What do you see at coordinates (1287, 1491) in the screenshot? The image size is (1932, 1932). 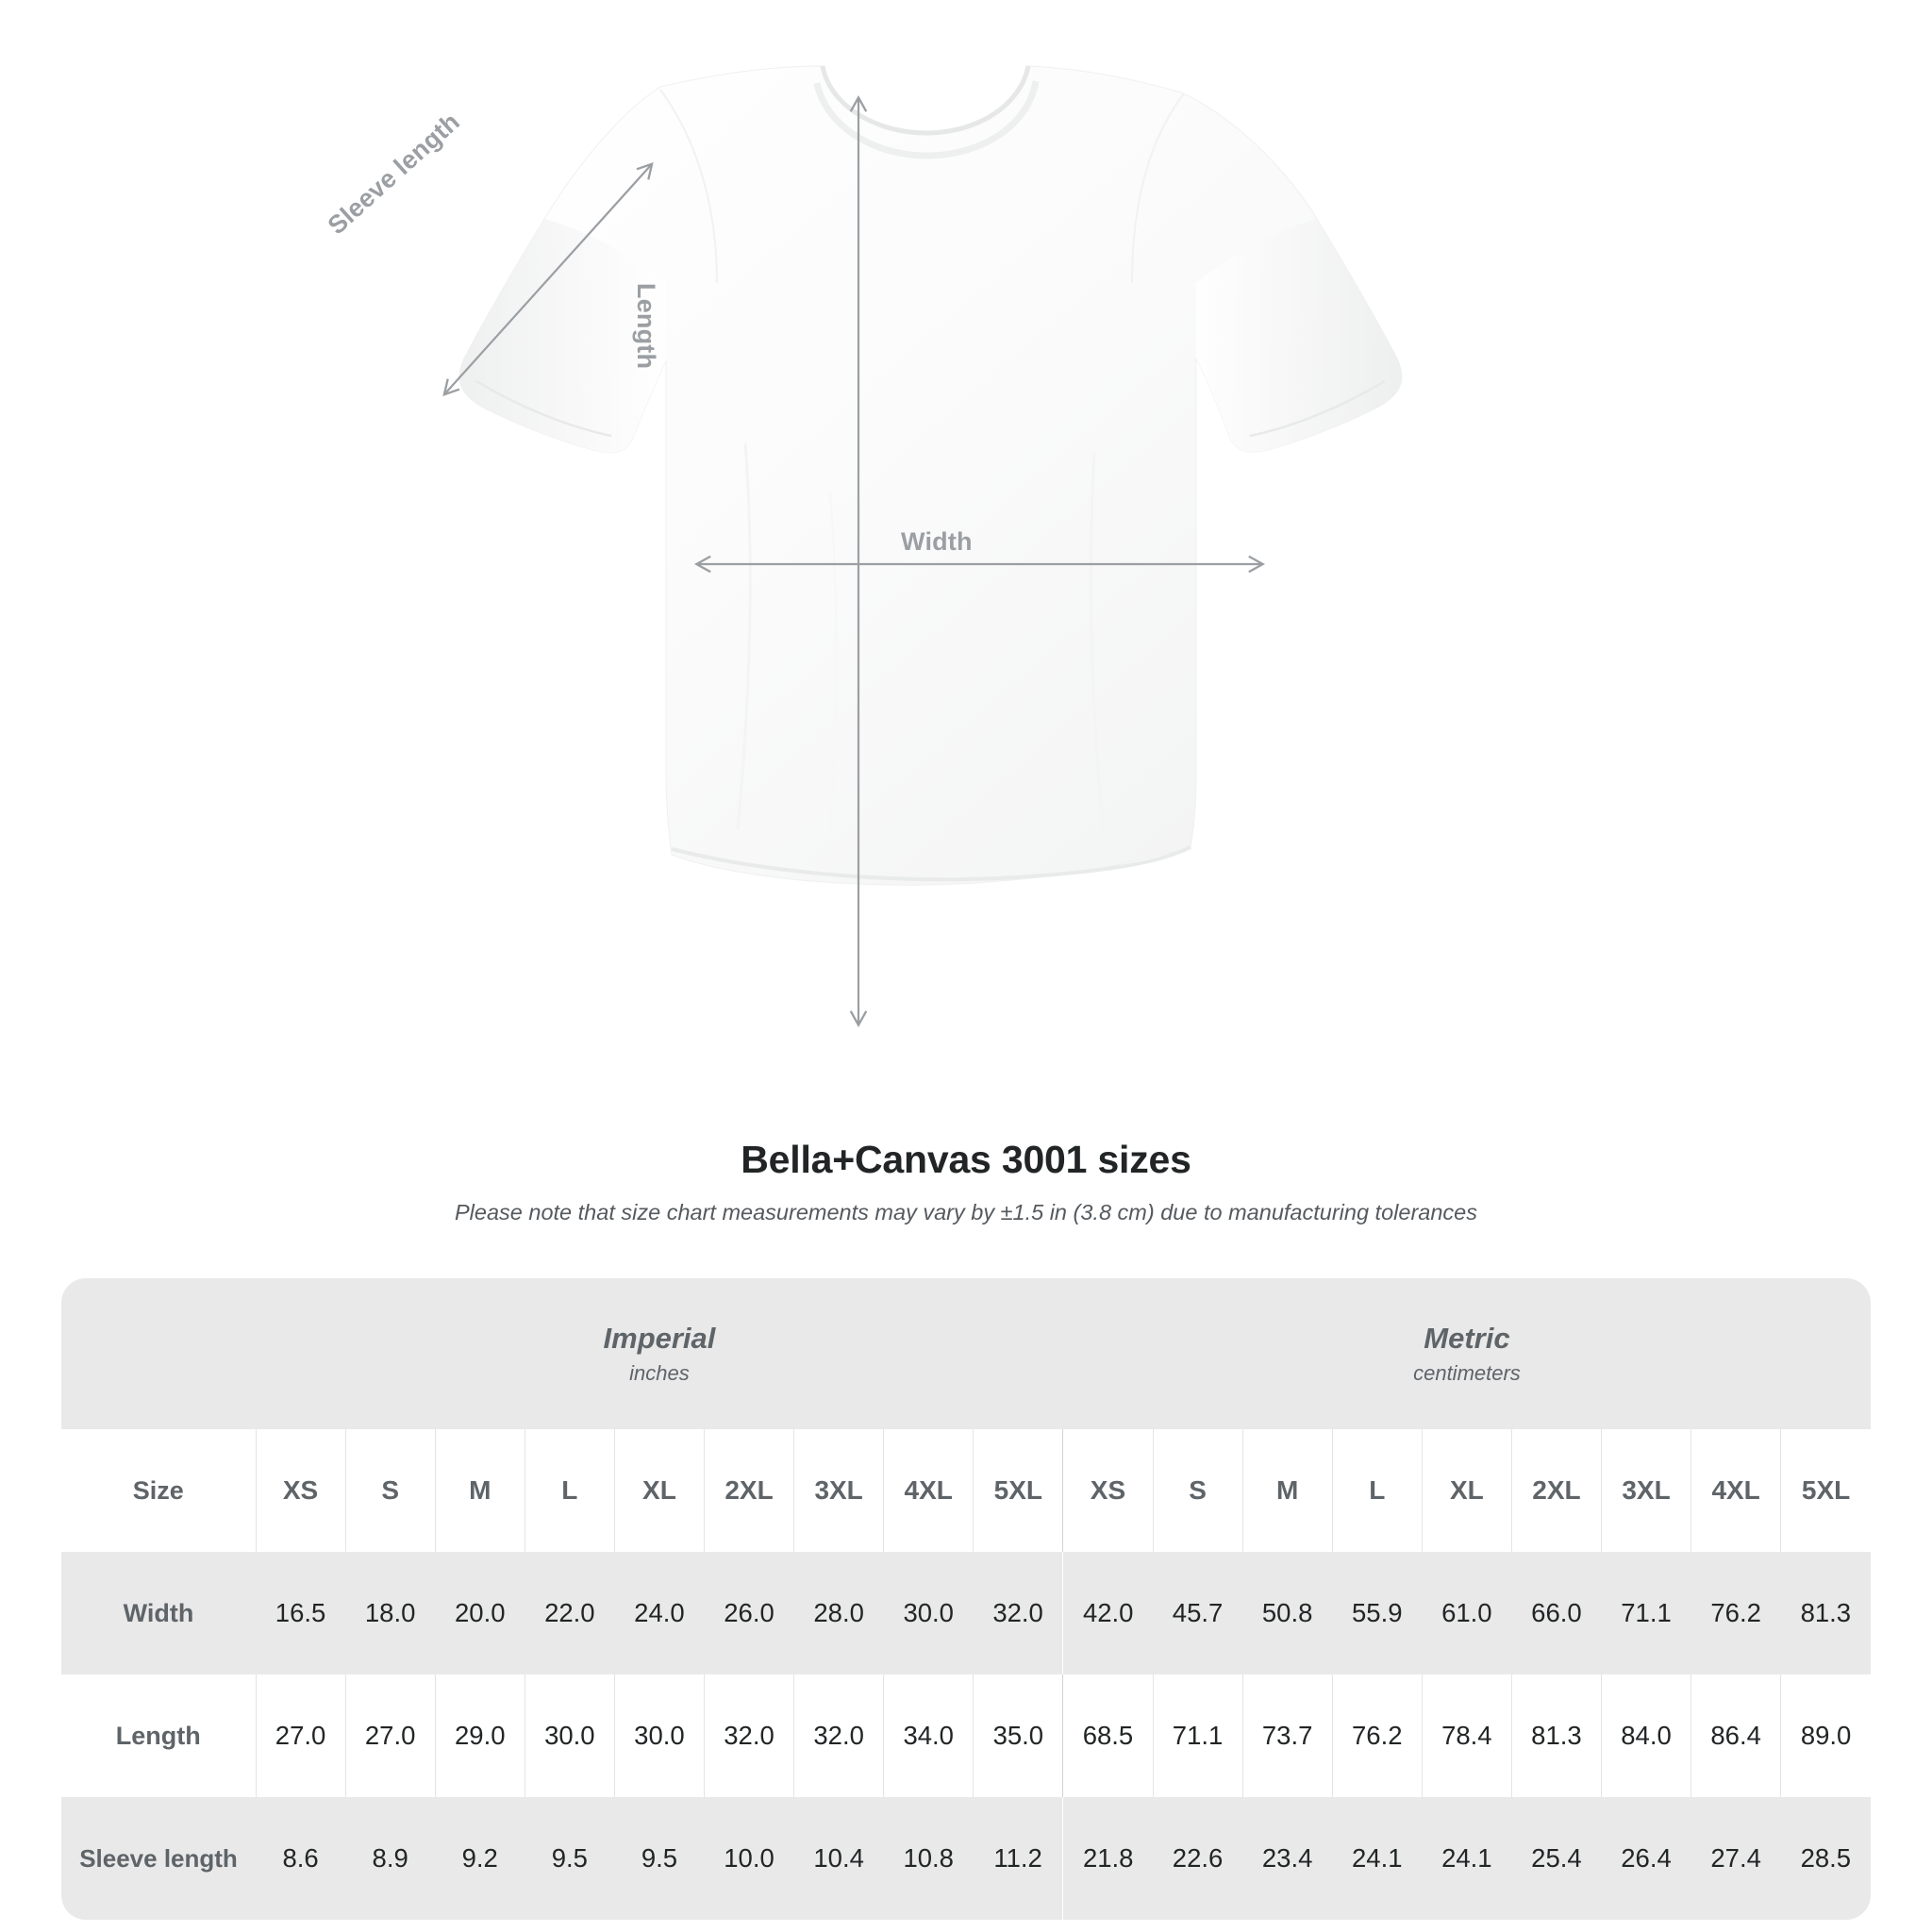 I see `size-col-metric-m: M` at bounding box center [1287, 1491].